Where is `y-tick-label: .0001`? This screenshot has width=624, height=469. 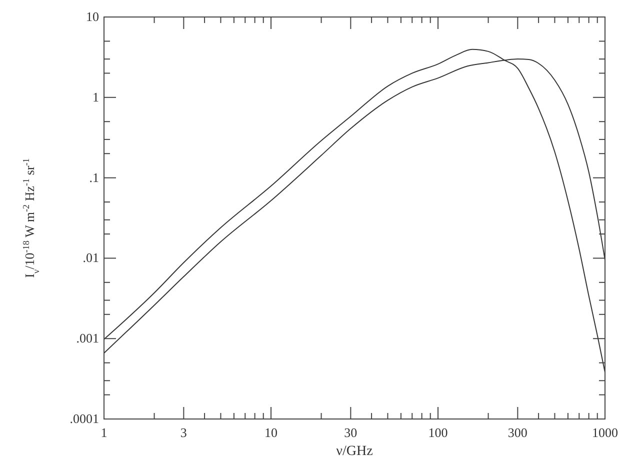
y-tick-label: .0001 is located at coordinates (84, 418).